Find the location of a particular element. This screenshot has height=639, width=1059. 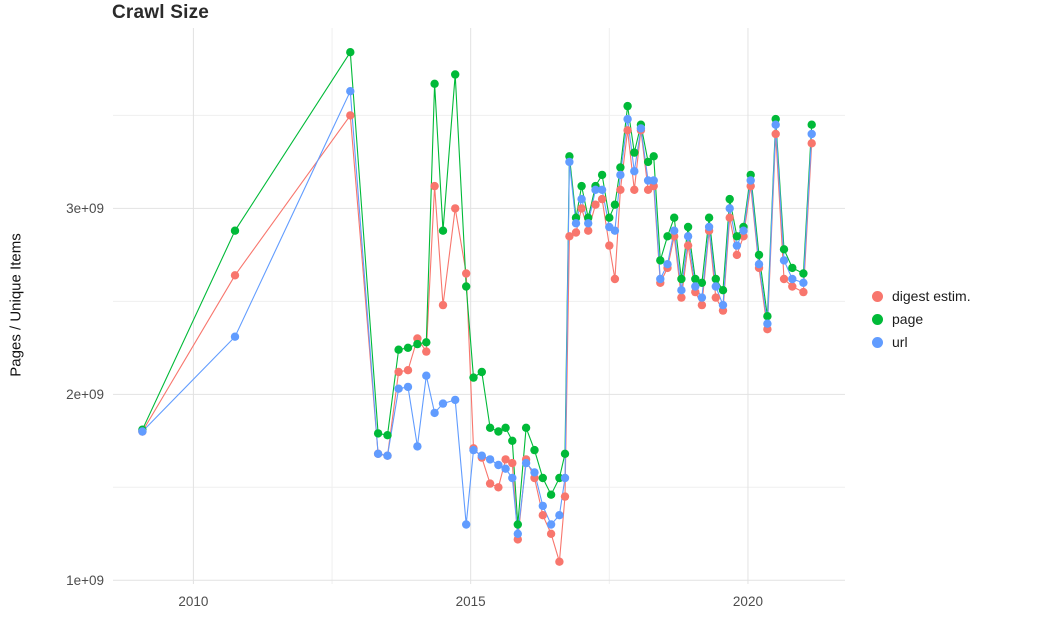

legend-item-page: page is located at coordinates (921, 319).